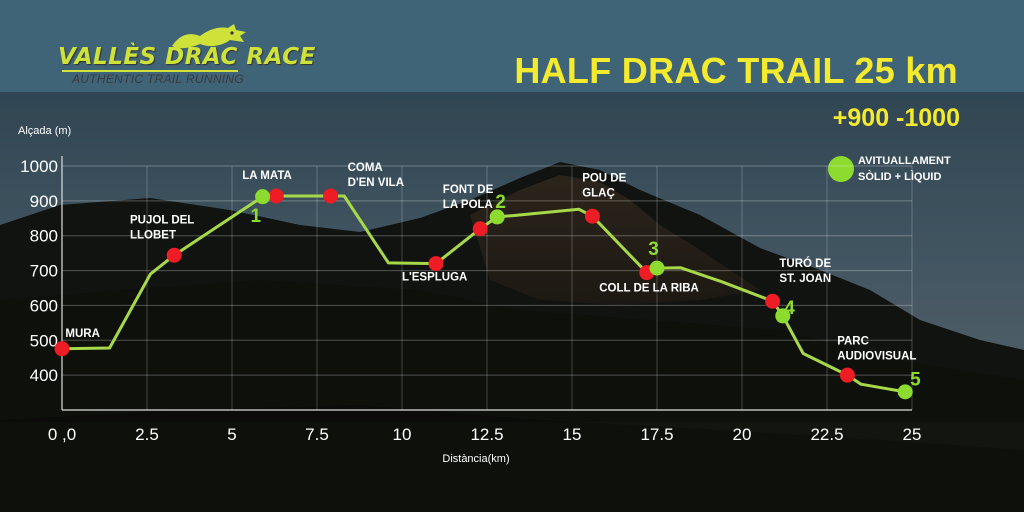  I want to click on checkpoint-label: FONT DE, so click(468, 190).